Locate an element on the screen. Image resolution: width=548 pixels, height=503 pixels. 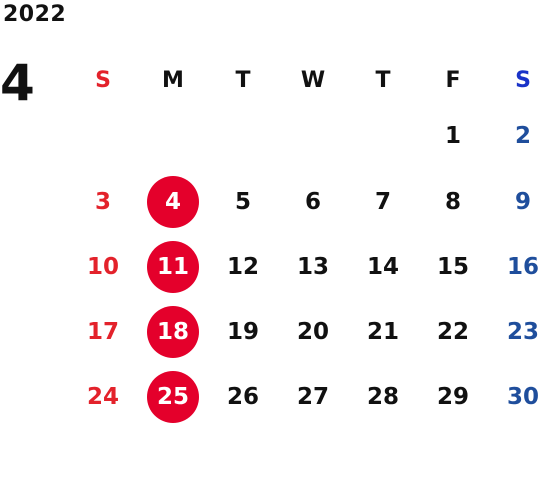
day-number: 15 is located at coordinates (452, 266).